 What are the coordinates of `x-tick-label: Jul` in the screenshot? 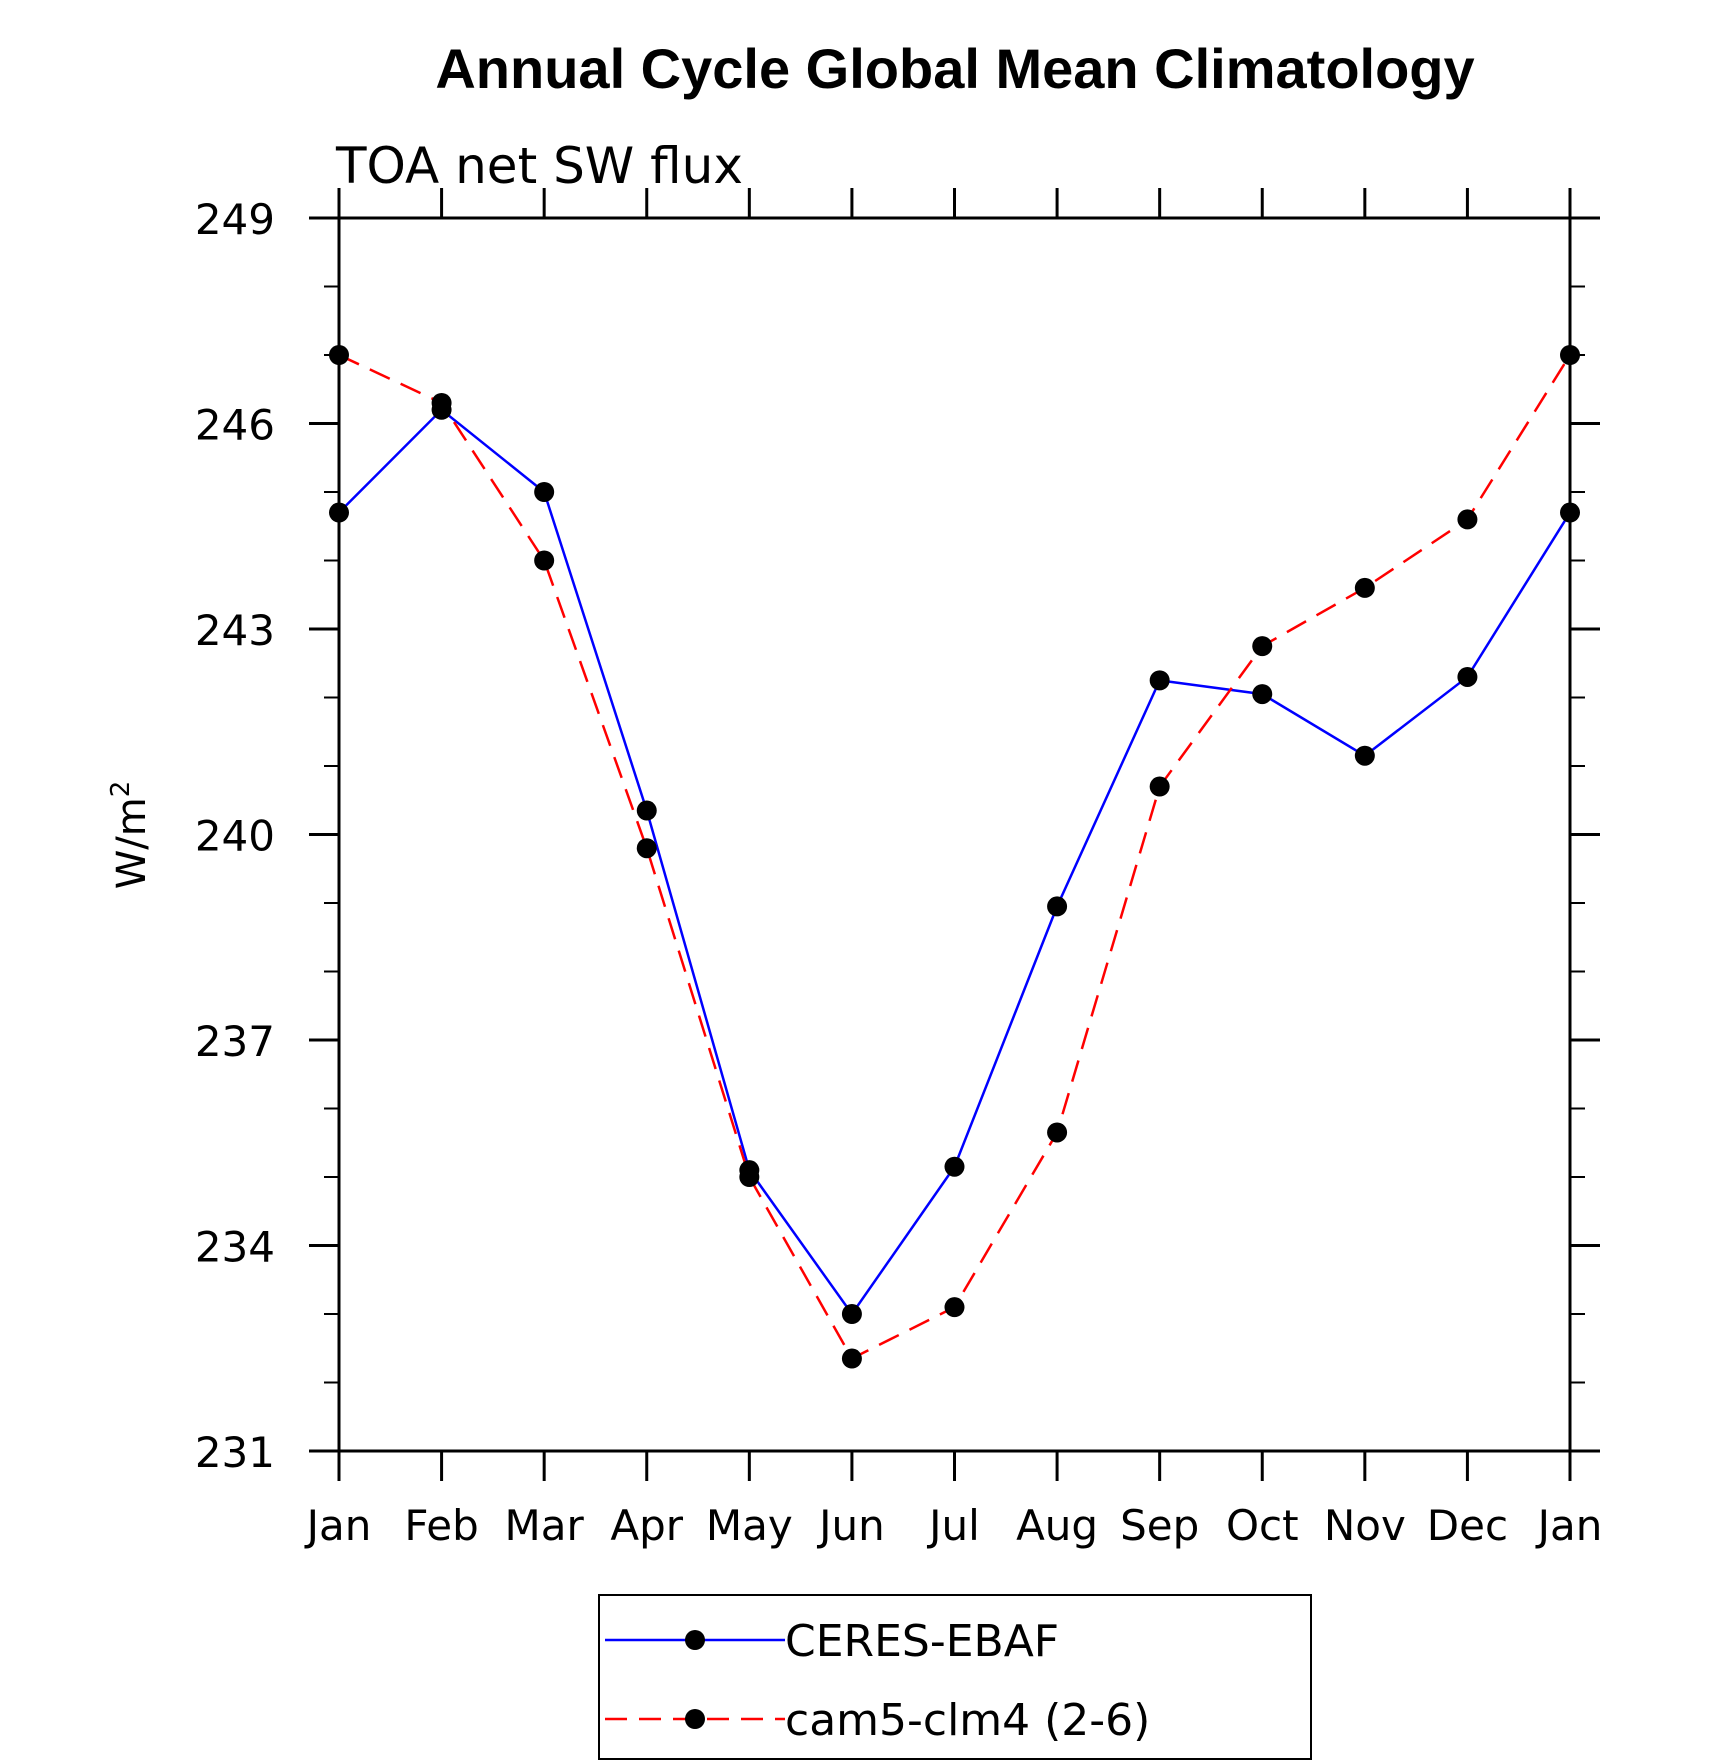 It's located at (953, 1525).